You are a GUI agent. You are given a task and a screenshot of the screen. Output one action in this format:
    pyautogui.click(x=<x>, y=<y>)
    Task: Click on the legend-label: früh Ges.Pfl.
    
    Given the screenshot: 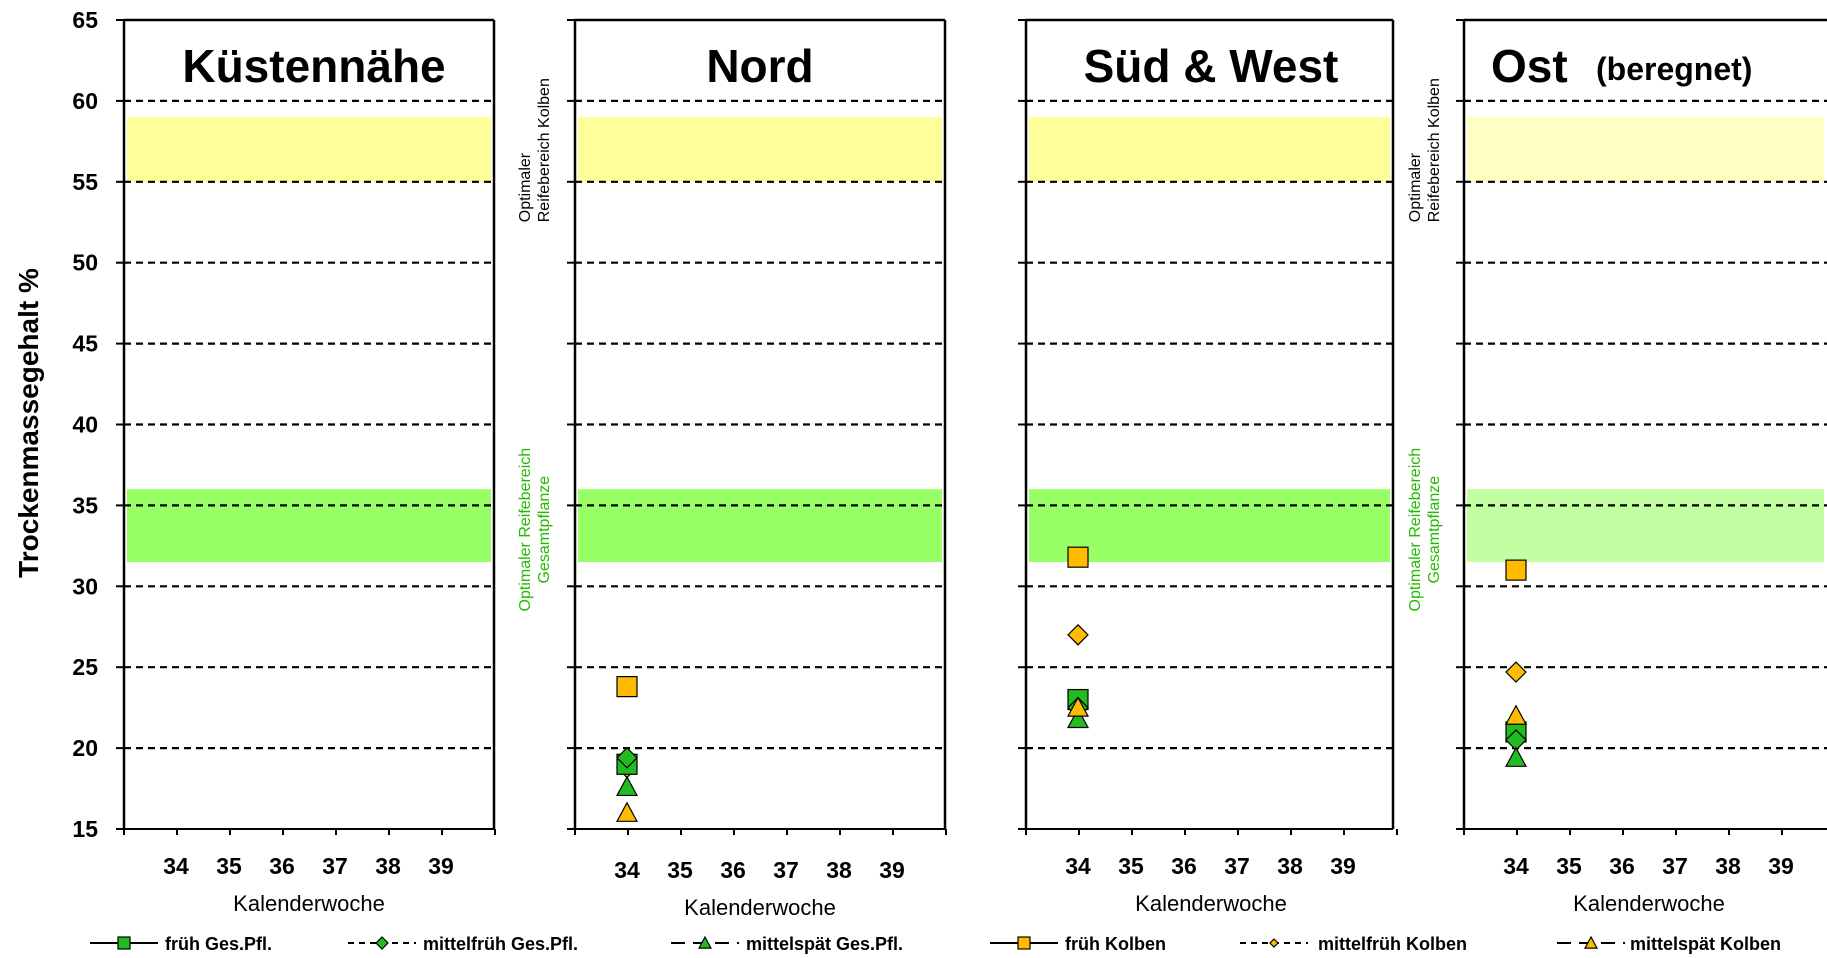 What is the action you would take?
    pyautogui.click(x=218, y=944)
    